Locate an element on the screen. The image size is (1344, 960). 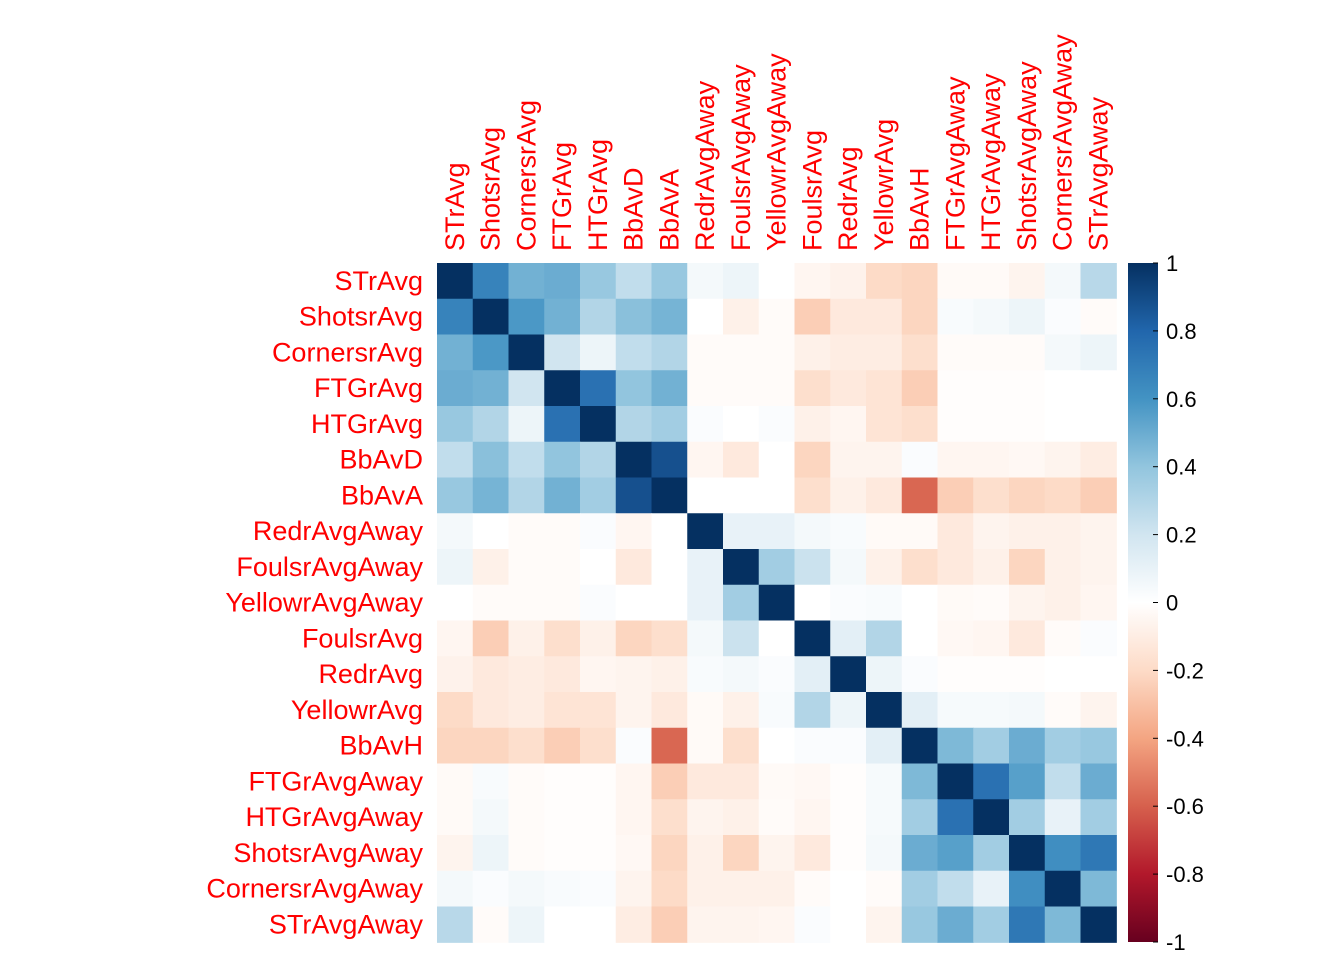
heatmap-cell-BbAvH-FoulsrAvg is located at coordinates (812, 746).